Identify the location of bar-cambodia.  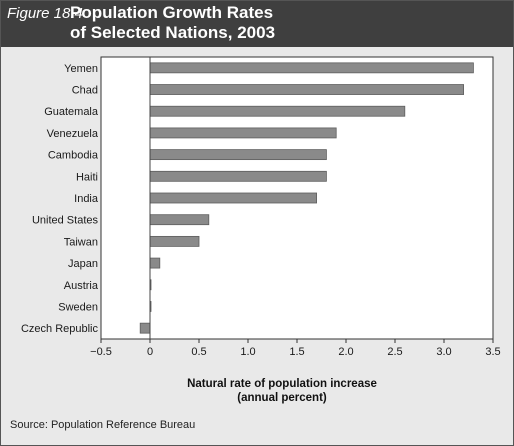
(238, 155).